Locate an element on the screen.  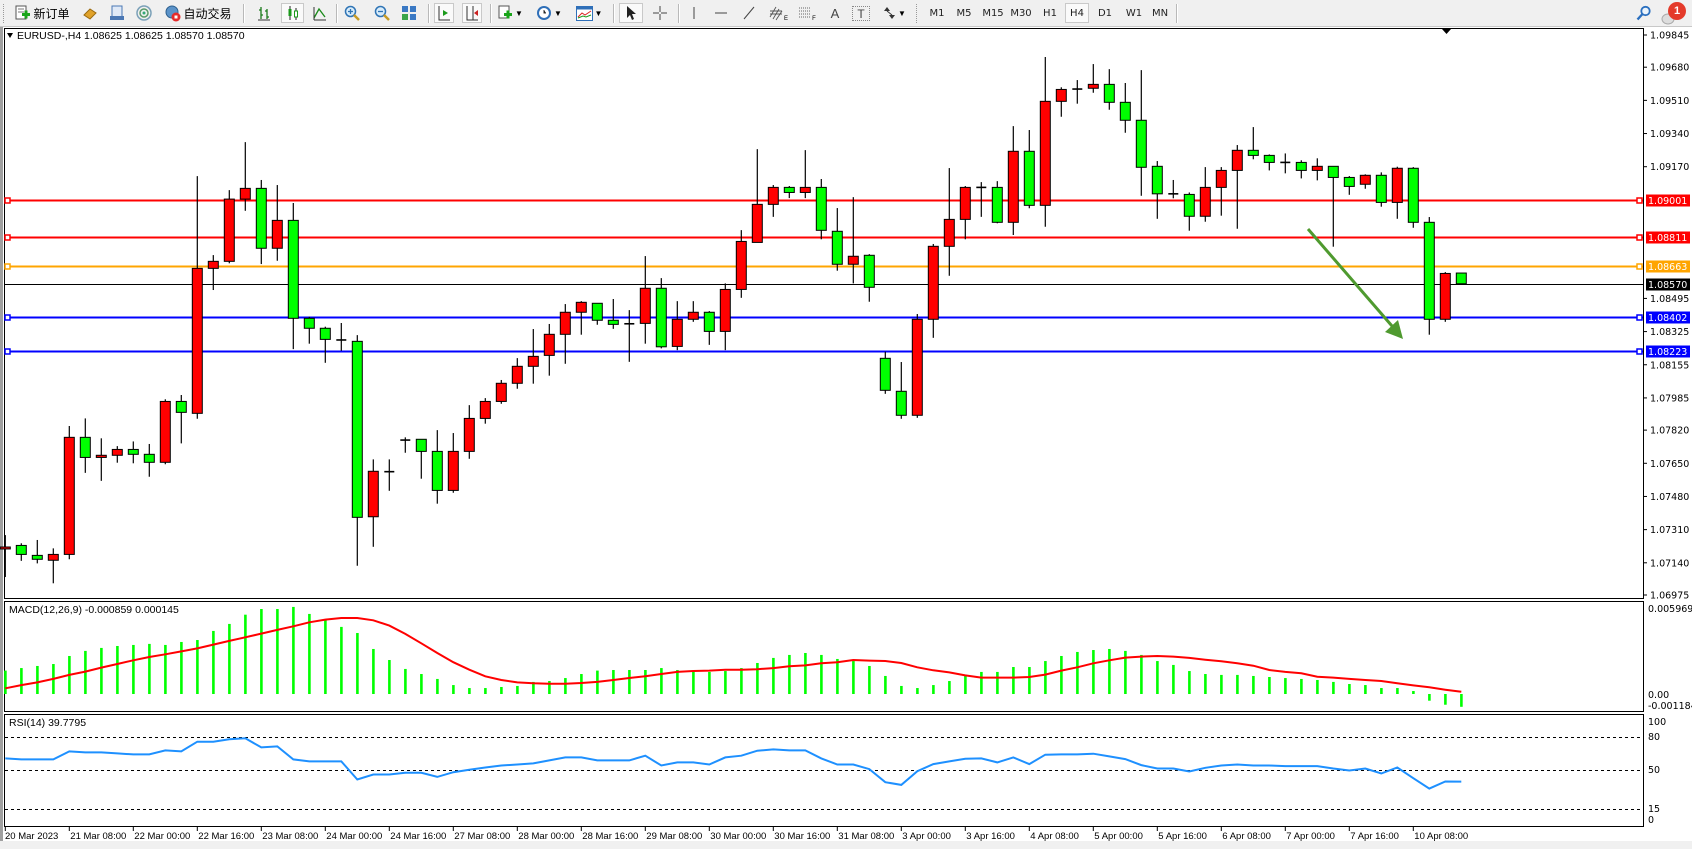
timeframe-mn: MN is located at coordinates (1160, 13).